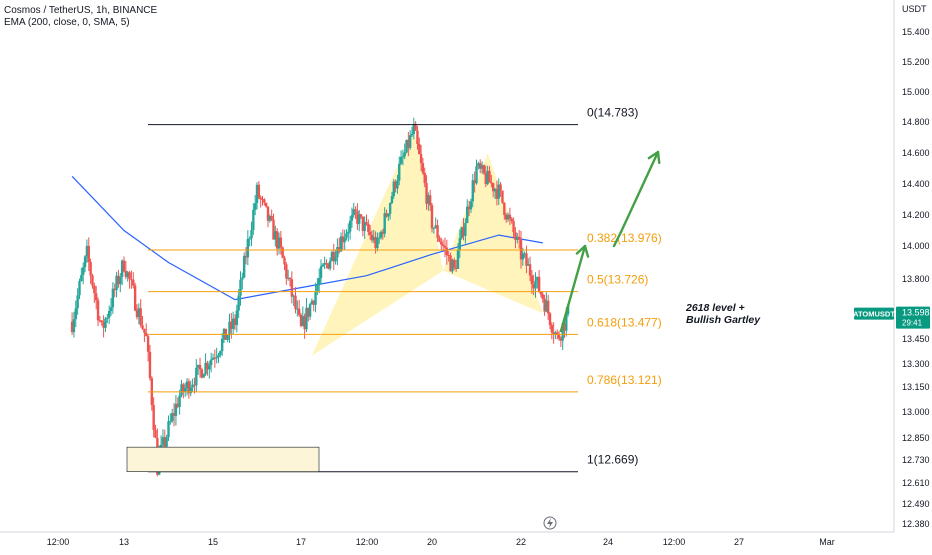  What do you see at coordinates (916, 339) in the screenshot?
I see `price-tick-label: 13.450` at bounding box center [916, 339].